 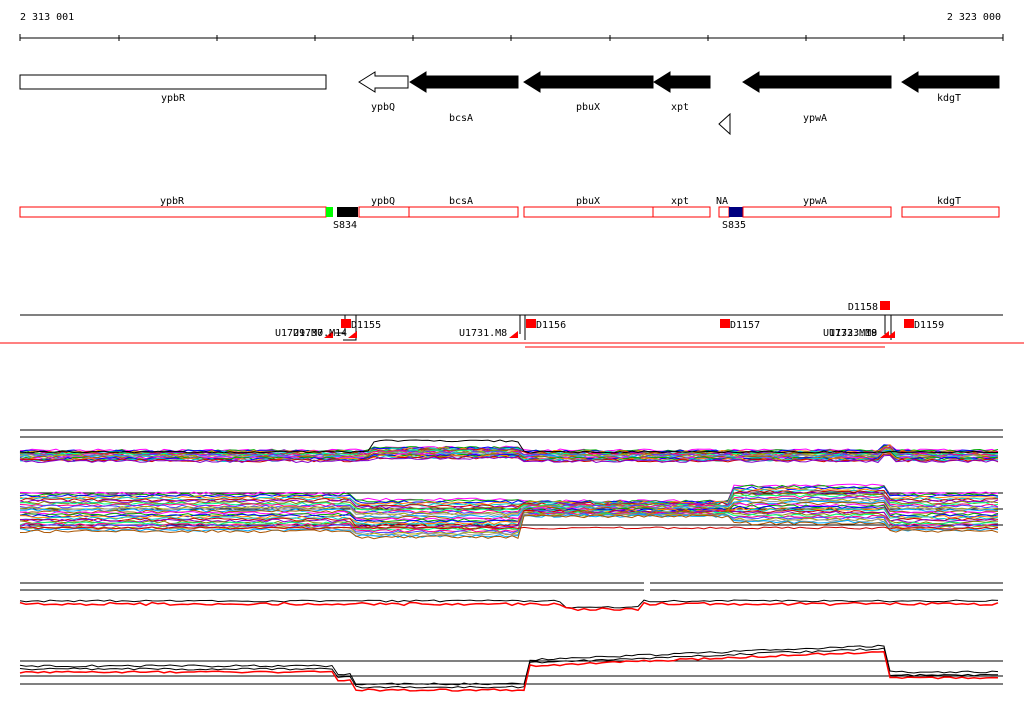 What do you see at coordinates (463, 212) in the screenshot?
I see `annot-box-bcsA` at bounding box center [463, 212].